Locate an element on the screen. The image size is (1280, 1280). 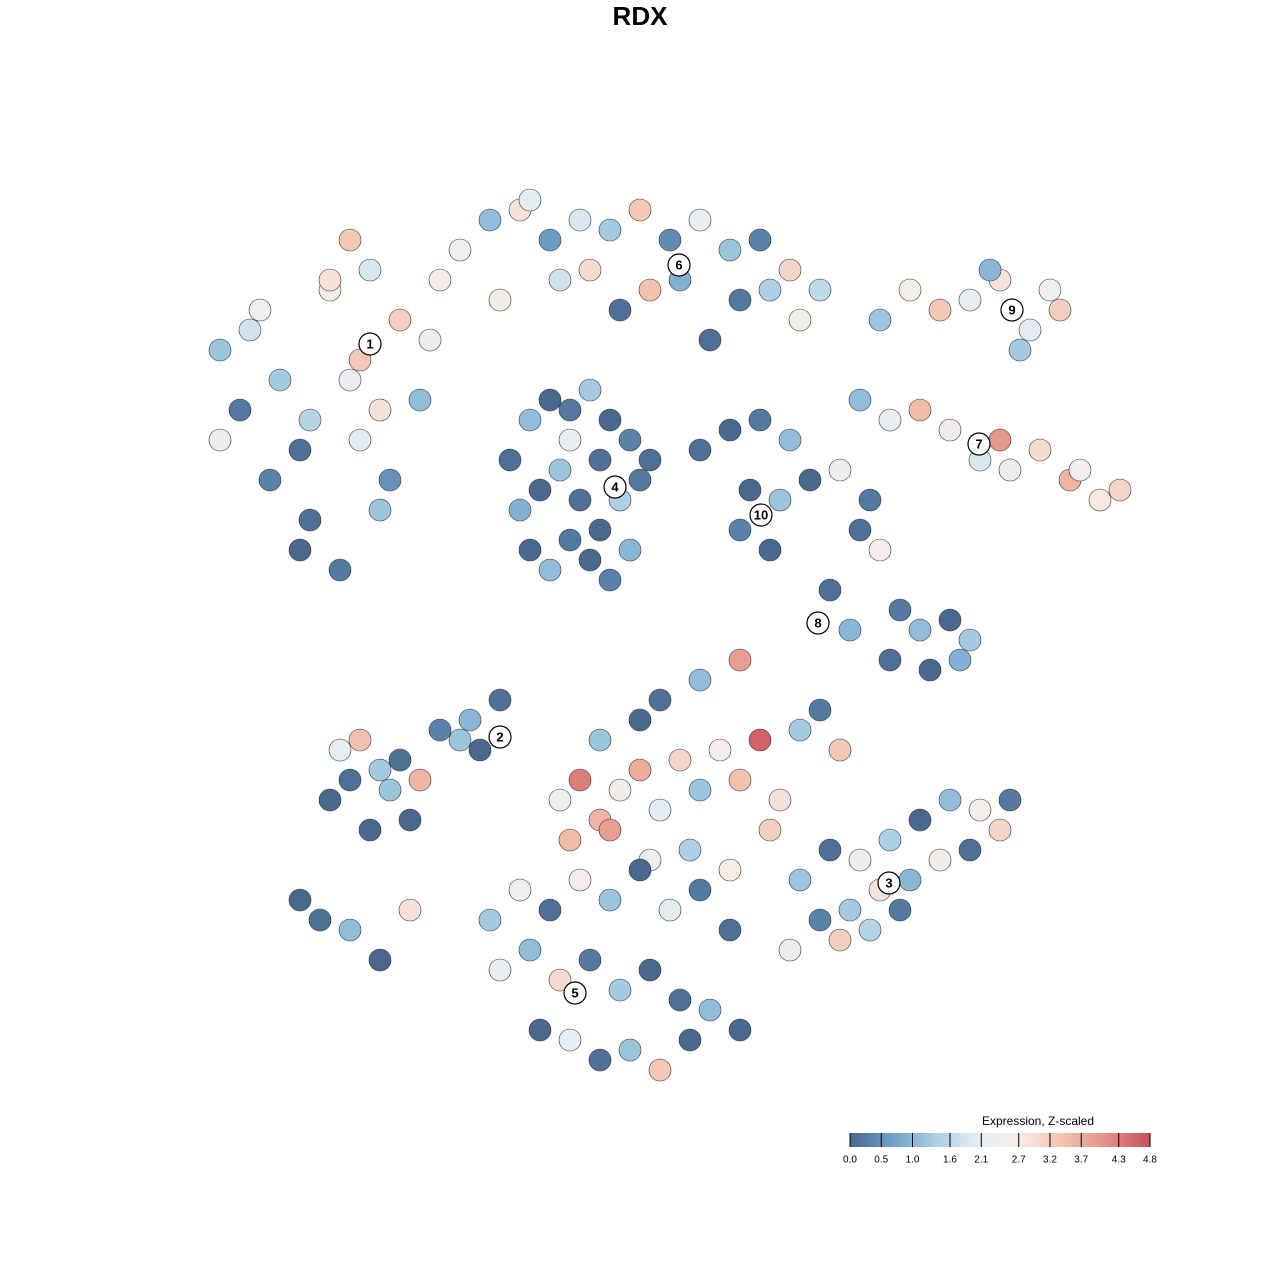
colorbar-tick-label: 3.7 is located at coordinates (1081, 1160).